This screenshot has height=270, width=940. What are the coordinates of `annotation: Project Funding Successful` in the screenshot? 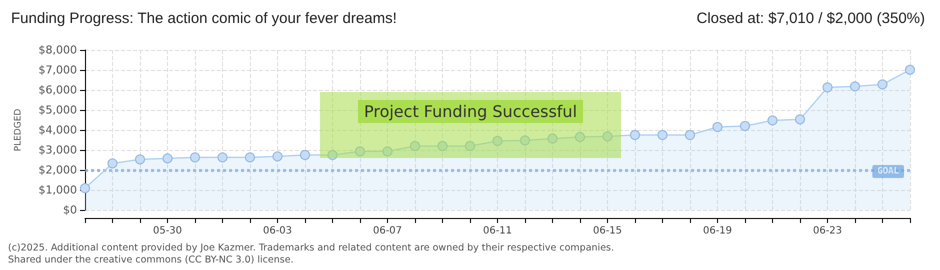 It's located at (471, 111).